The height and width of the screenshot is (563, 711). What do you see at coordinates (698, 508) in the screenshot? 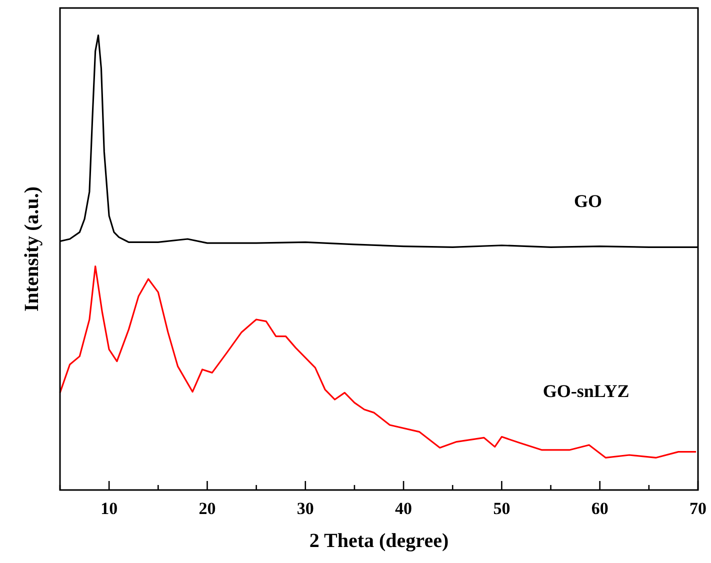
I see `x-tick-label: 70` at bounding box center [698, 508].